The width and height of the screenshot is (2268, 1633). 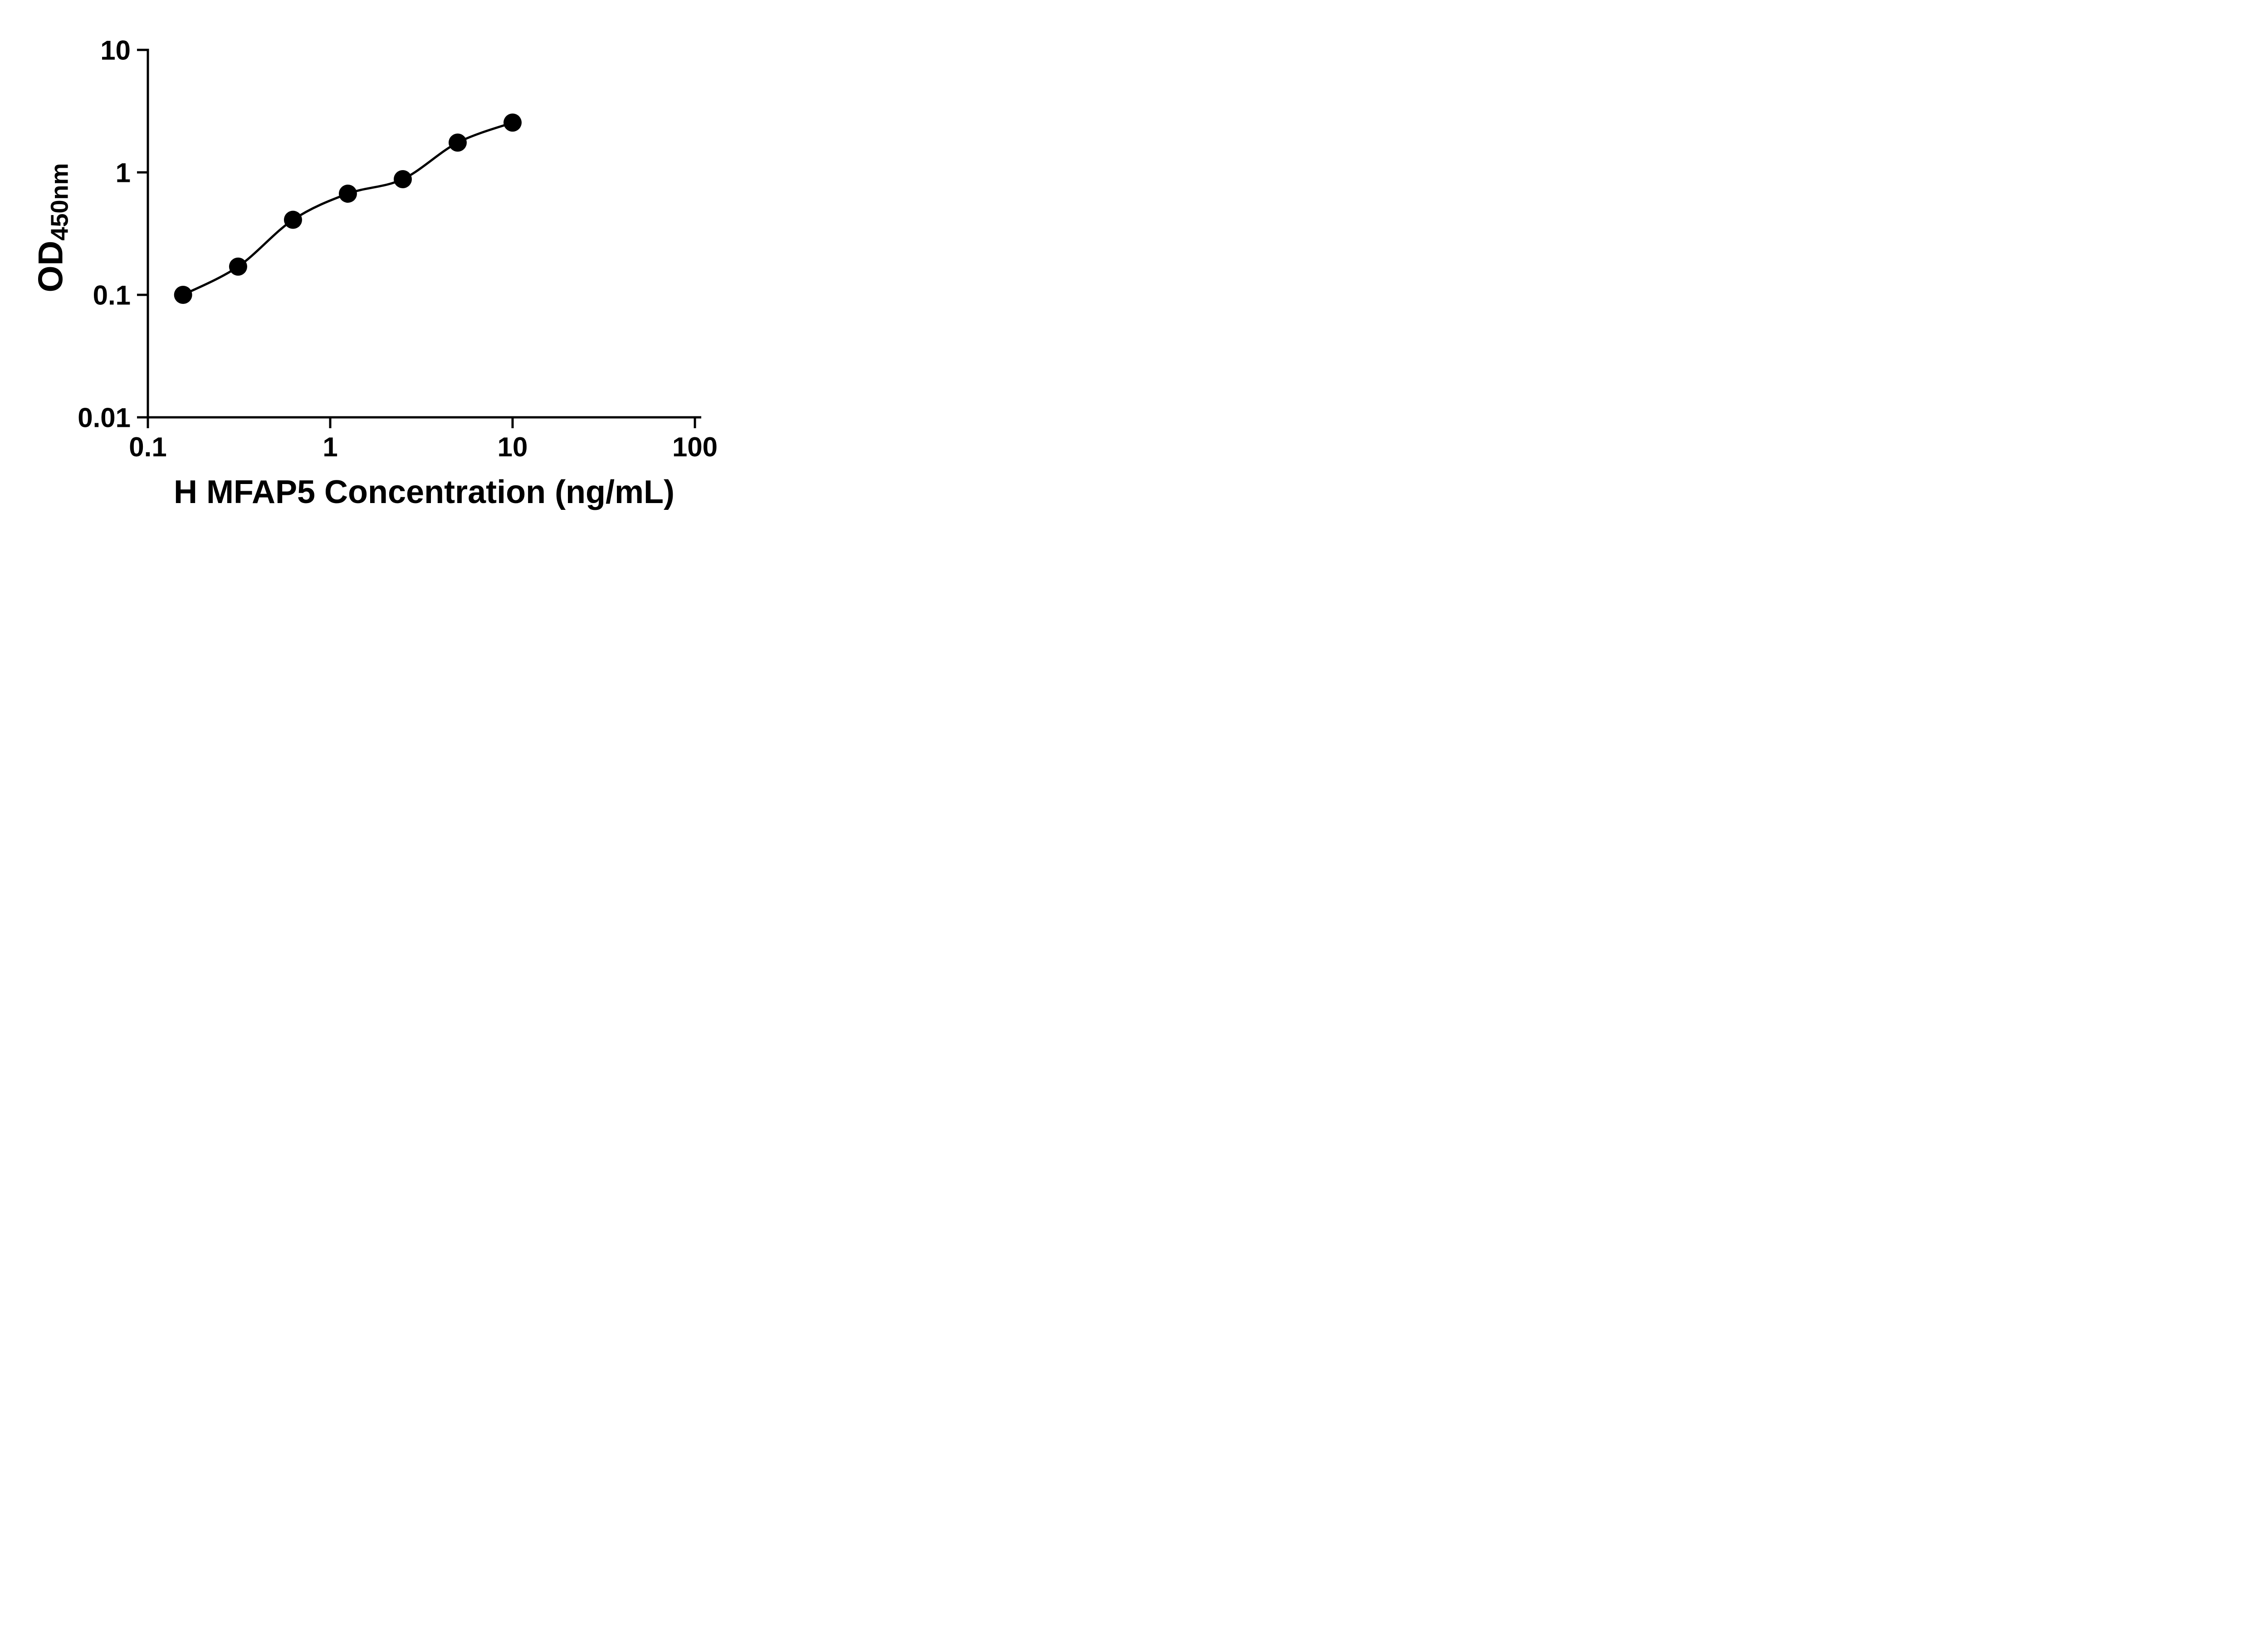 What do you see at coordinates (513, 447) in the screenshot?
I see `x-axis-tick-label: 10` at bounding box center [513, 447].